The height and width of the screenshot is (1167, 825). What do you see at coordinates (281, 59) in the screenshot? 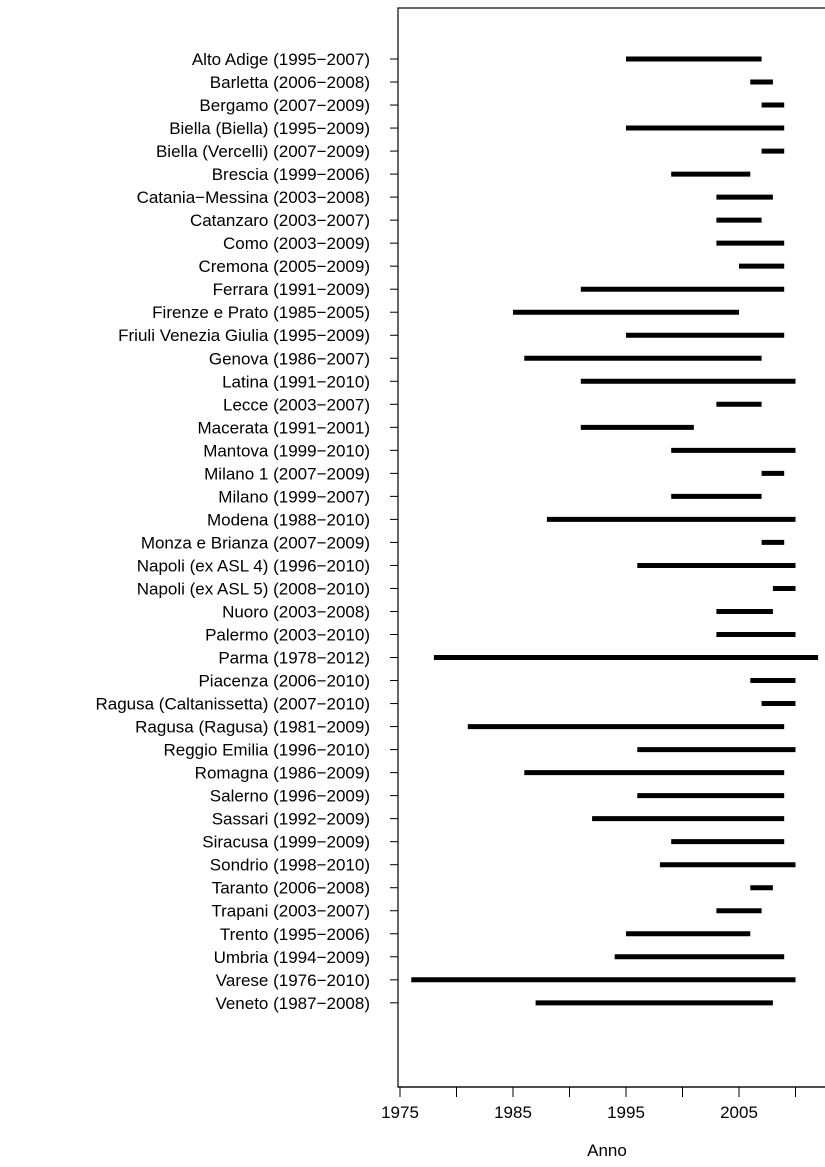
I see `y-tick-label: Alto Adige (1995−2007)` at bounding box center [281, 59].